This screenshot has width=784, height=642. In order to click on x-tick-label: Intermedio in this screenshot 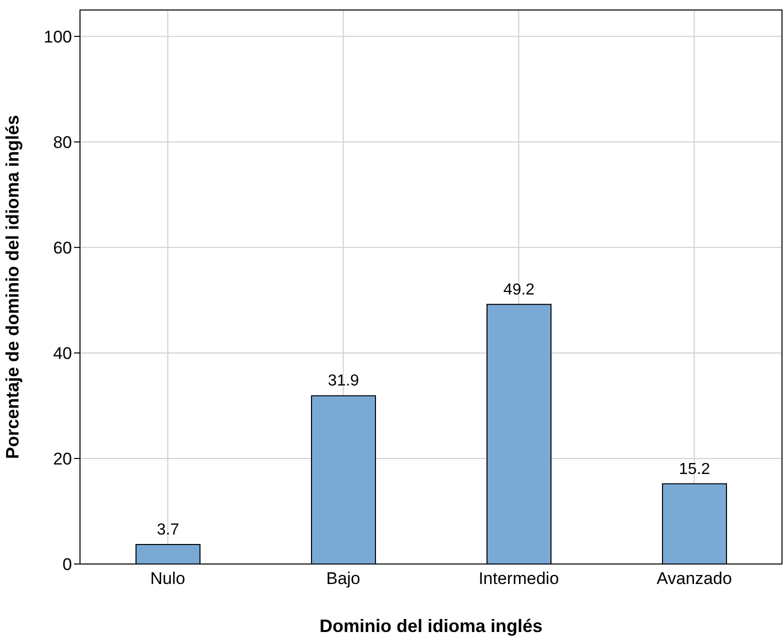, I will do `click(518, 578)`.